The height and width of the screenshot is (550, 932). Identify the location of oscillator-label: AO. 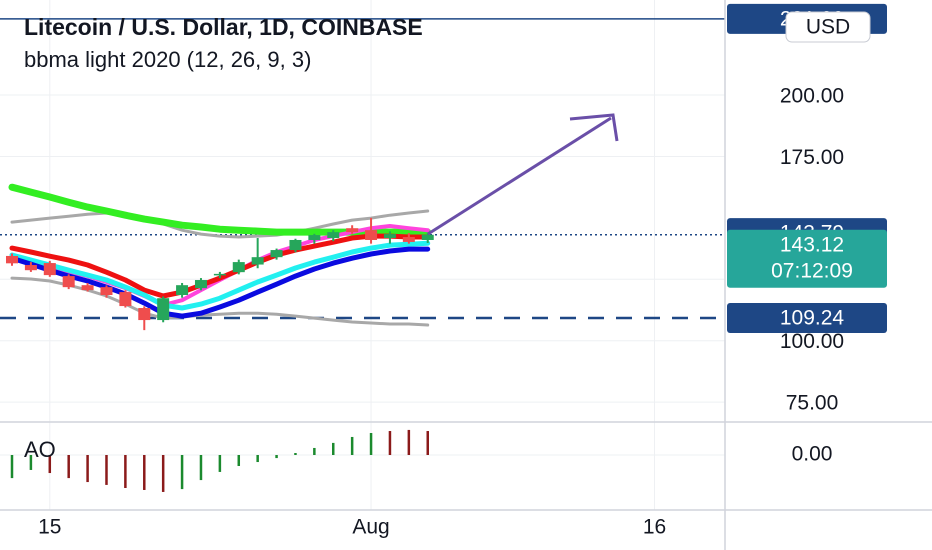
(40, 449).